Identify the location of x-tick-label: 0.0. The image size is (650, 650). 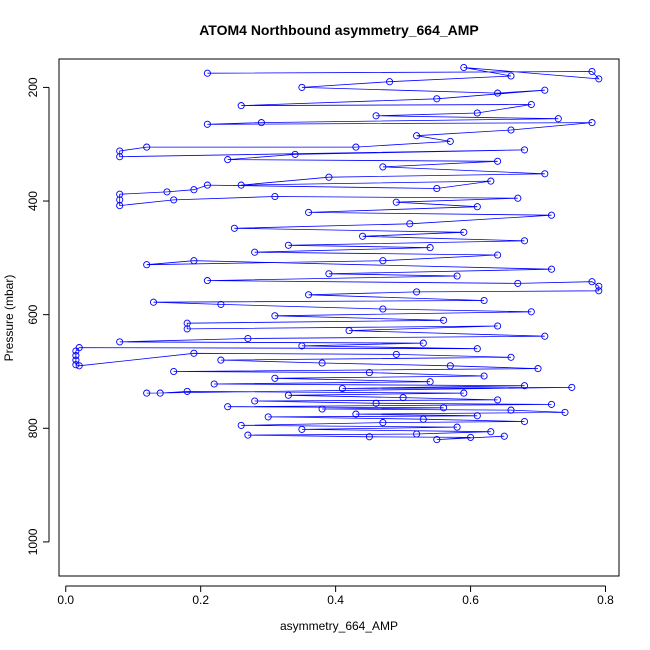
(65, 600).